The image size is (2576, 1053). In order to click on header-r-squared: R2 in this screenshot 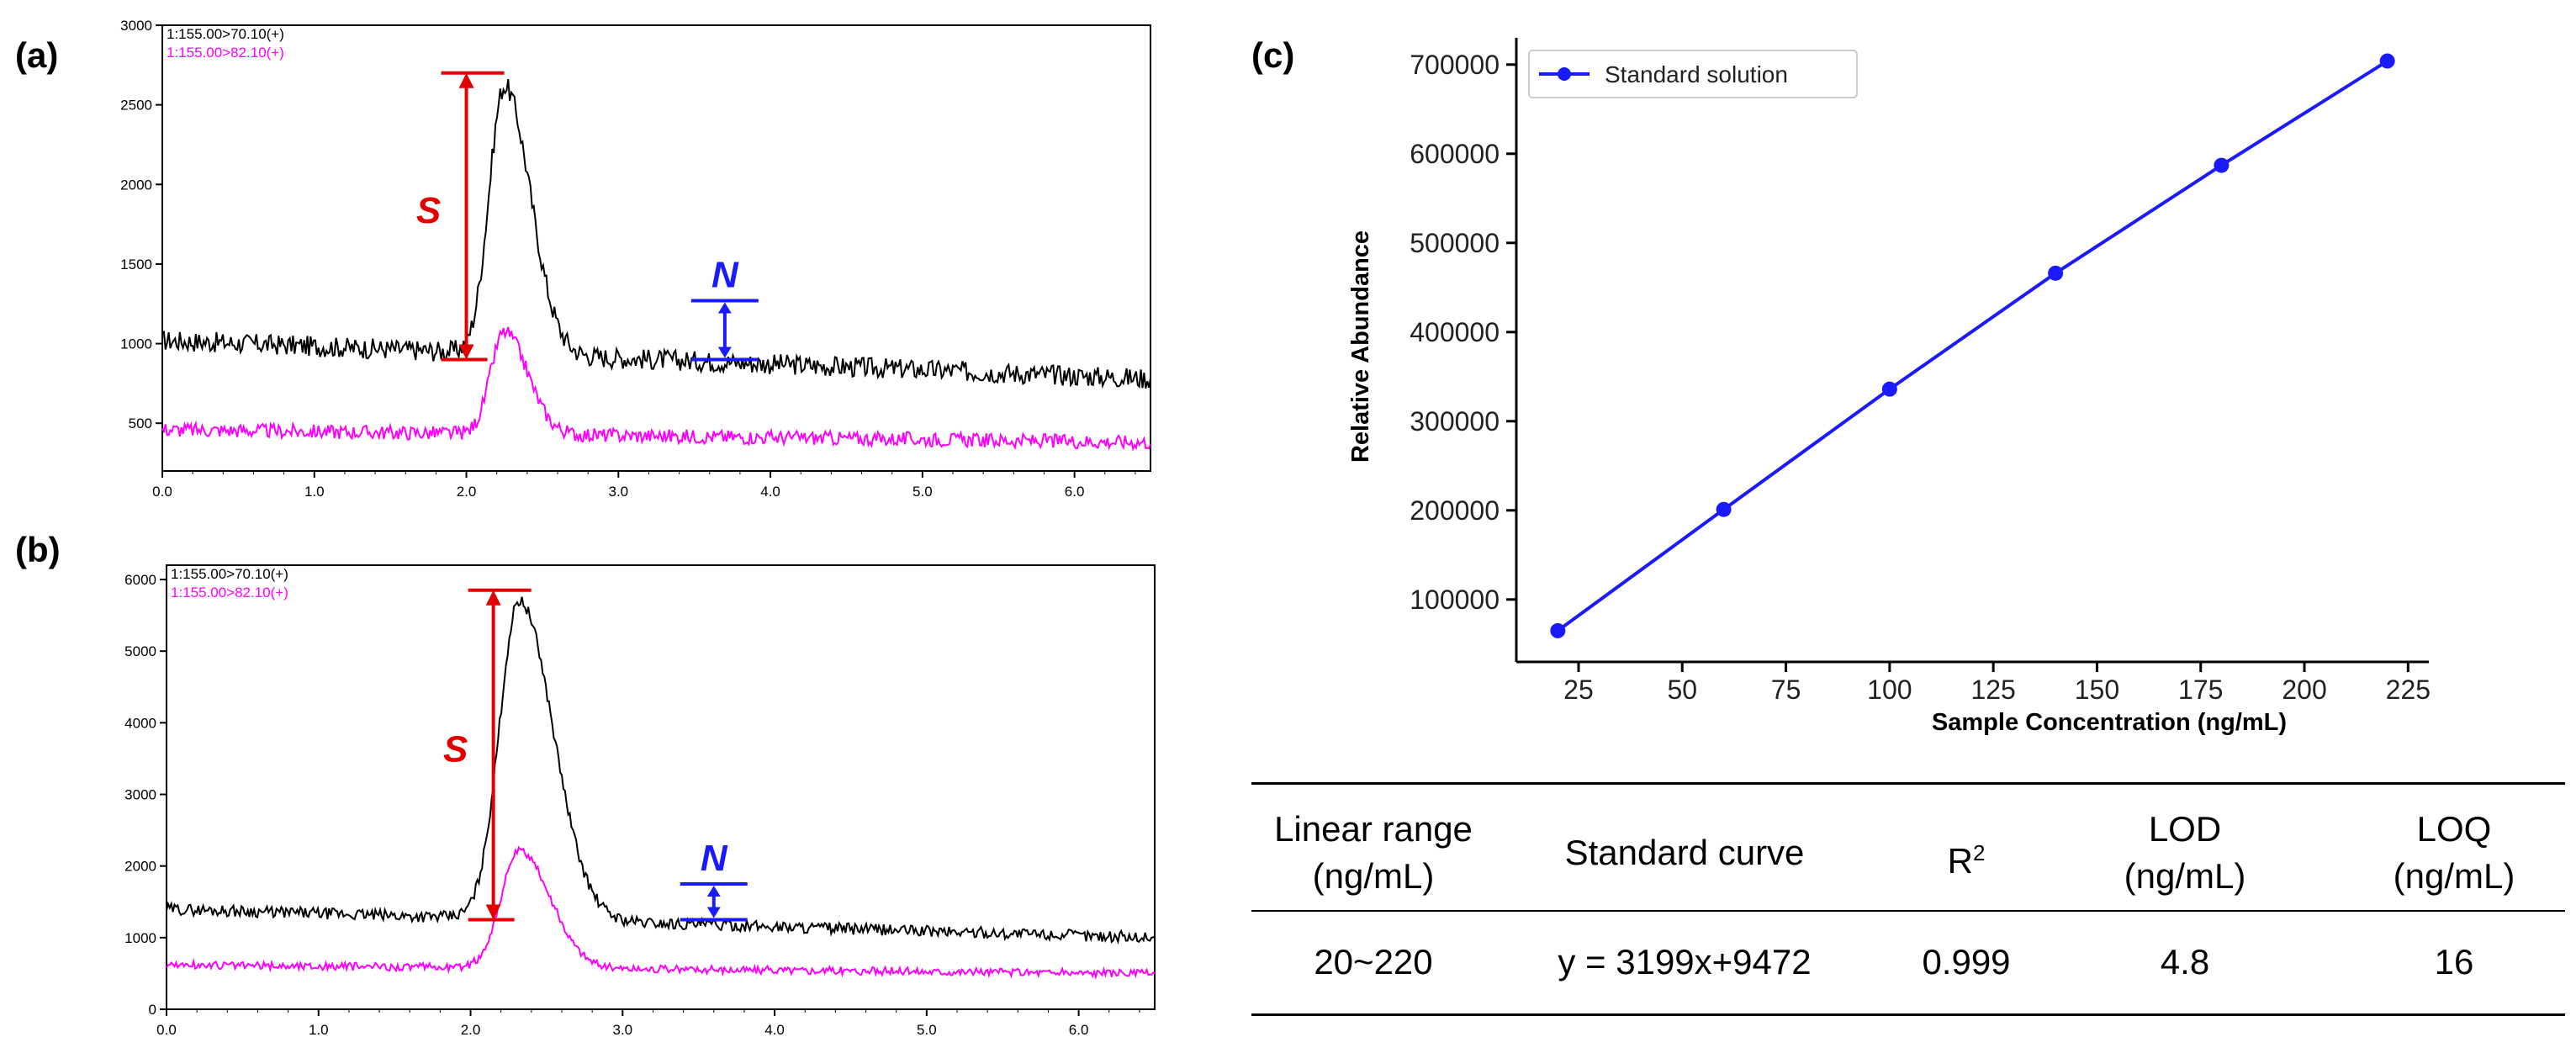, I will do `click(1966, 857)`.